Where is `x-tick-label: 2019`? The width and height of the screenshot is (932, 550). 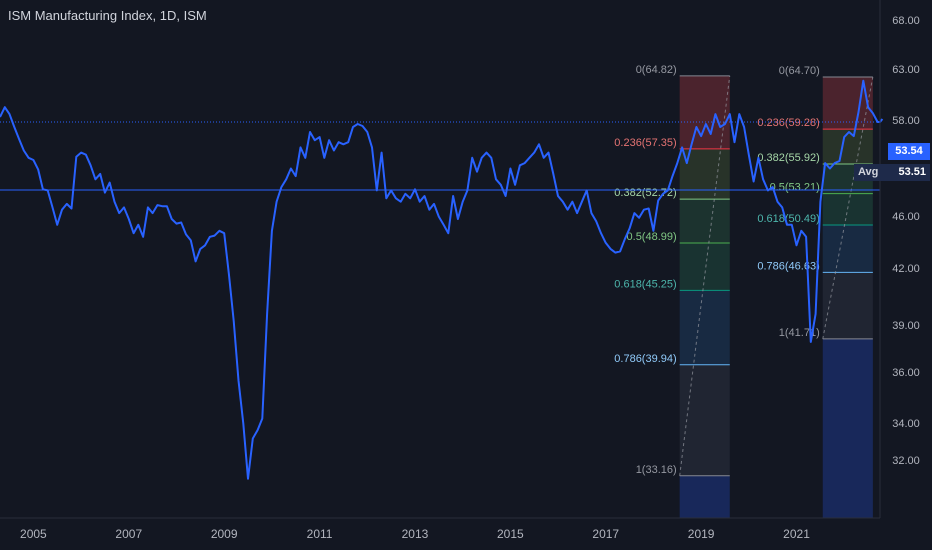
x-tick-label: 2019 is located at coordinates (701, 534).